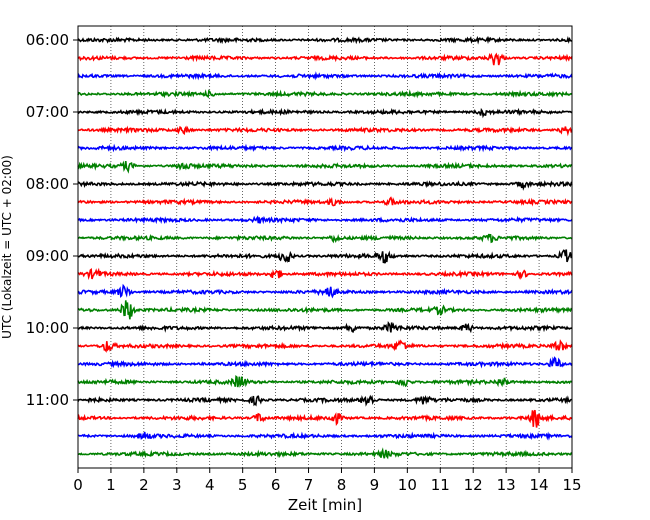 Image resolution: width=650 pixels, height=520 pixels. What do you see at coordinates (243, 485) in the screenshot?
I see `x-tick-label: 5` at bounding box center [243, 485].